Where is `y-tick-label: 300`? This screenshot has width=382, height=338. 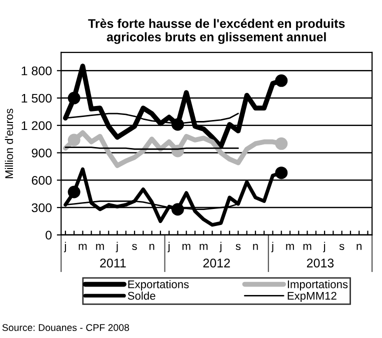 y-tick-label: 300 is located at coordinates (42, 207).